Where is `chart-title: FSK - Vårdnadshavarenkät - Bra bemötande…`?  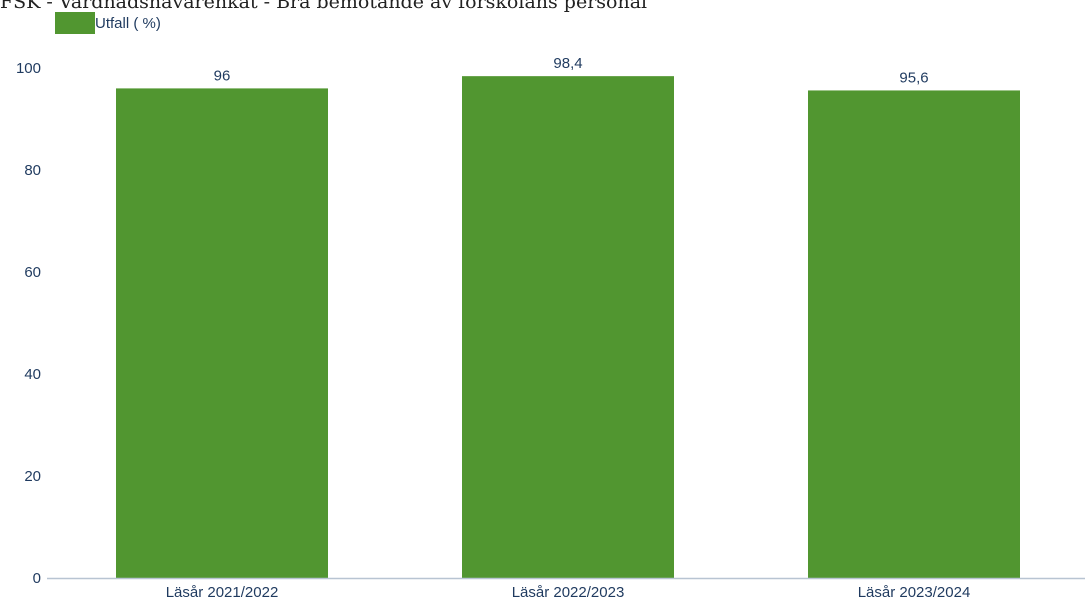
chart-title: FSK - Vårdnadshavarenkät - Bra bemötande… is located at coordinates (324, 6).